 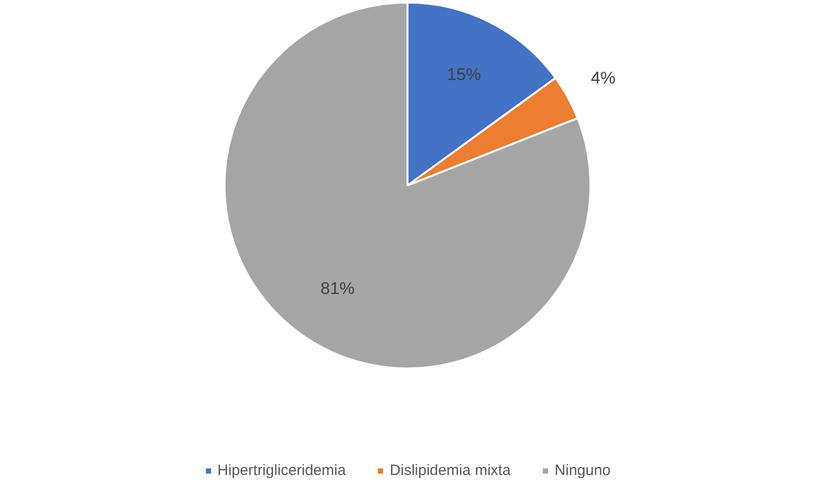 What do you see at coordinates (464, 74) in the screenshot?
I see `data-label: 15%` at bounding box center [464, 74].